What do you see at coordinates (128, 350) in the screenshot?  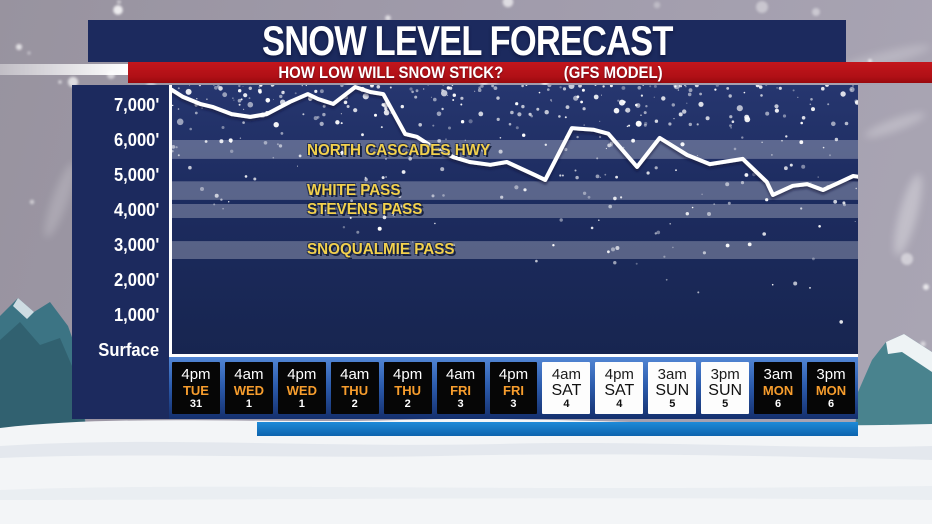 I see `y-axis-label: Surface` at bounding box center [128, 350].